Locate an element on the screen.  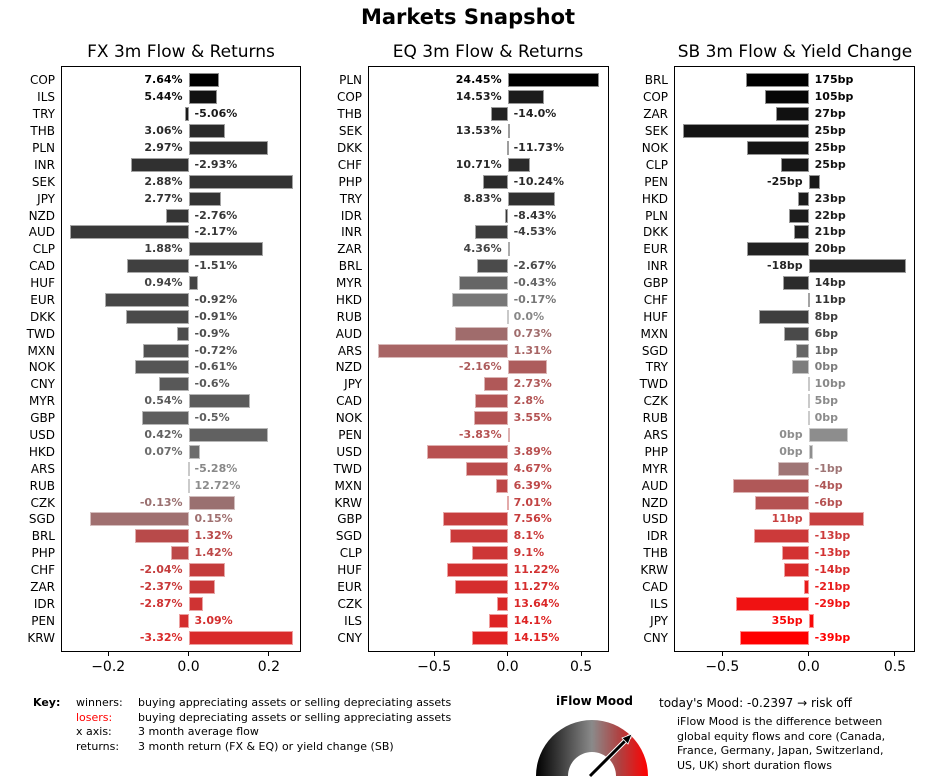
category-label: CZK is located at coordinates (655, 401).